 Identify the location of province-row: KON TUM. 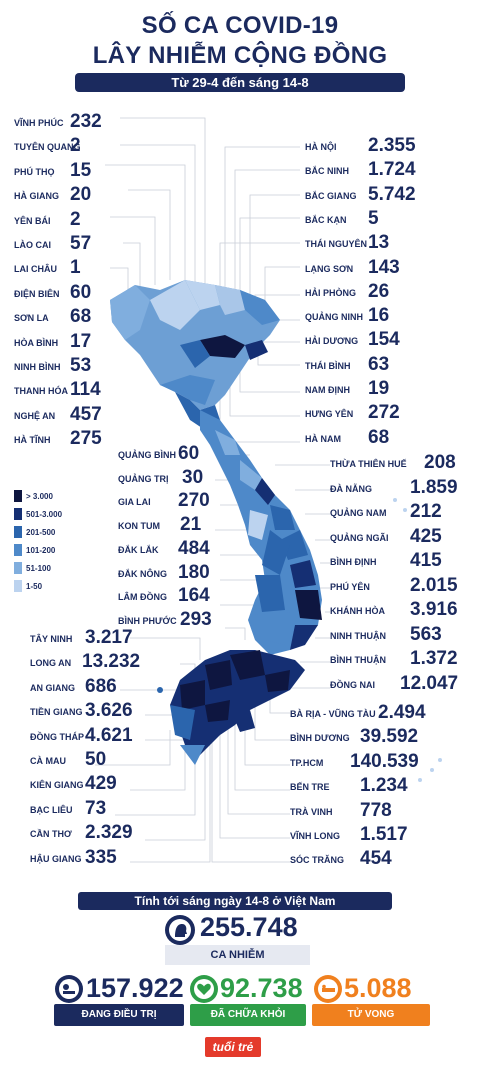
(139, 526).